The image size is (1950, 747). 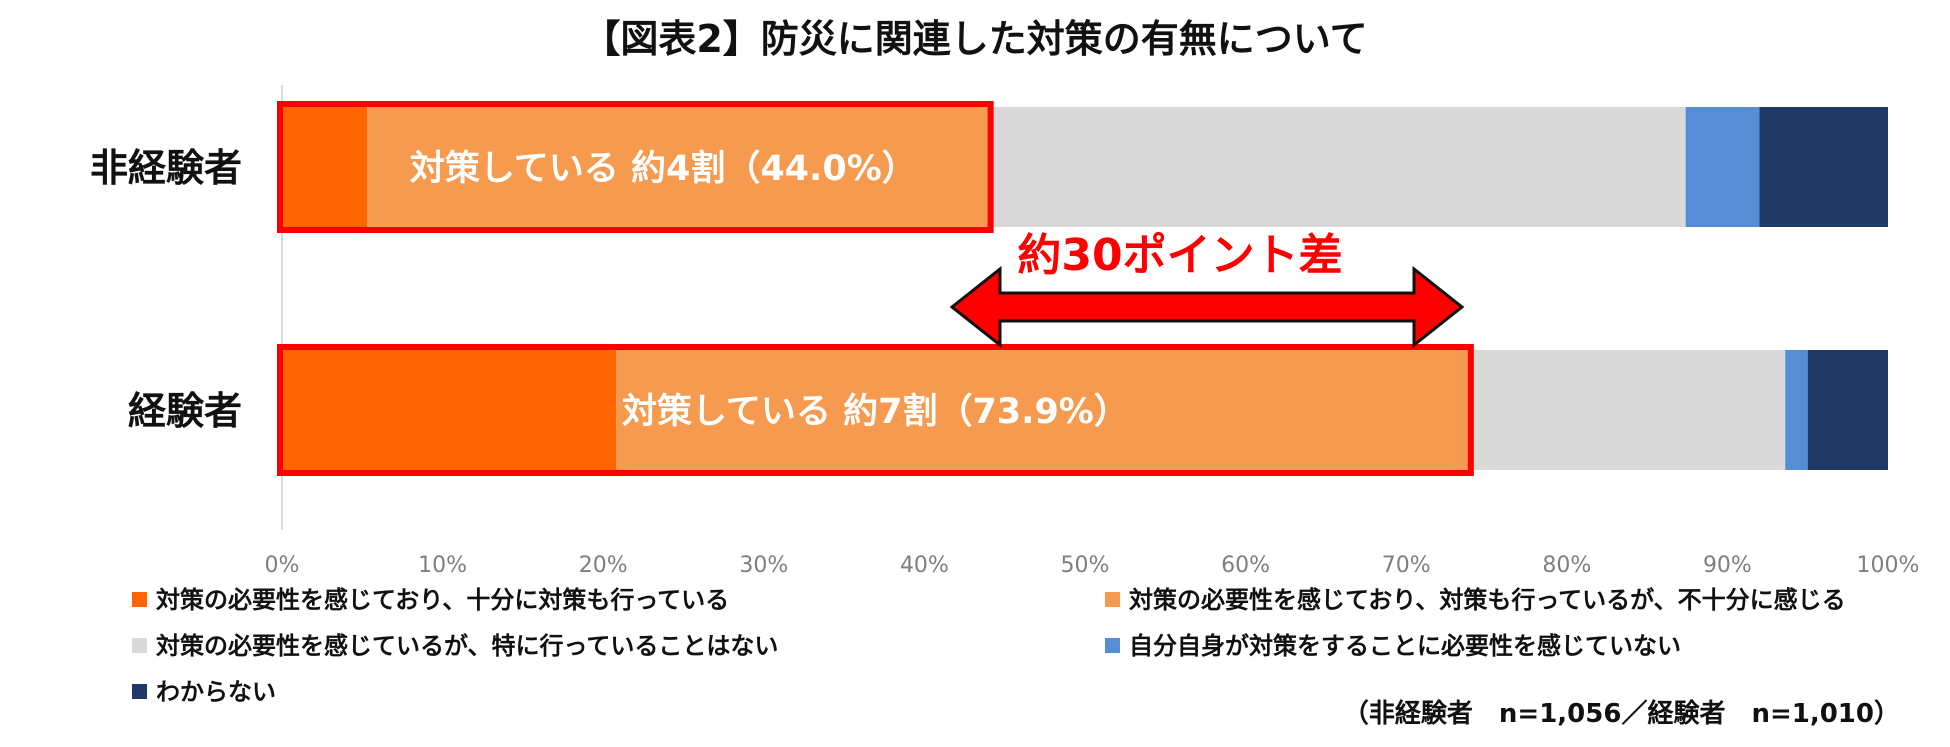 What do you see at coordinates (974, 39) in the screenshot?
I see `chart-title: 【図表2】防災に関連した対策の有無について` at bounding box center [974, 39].